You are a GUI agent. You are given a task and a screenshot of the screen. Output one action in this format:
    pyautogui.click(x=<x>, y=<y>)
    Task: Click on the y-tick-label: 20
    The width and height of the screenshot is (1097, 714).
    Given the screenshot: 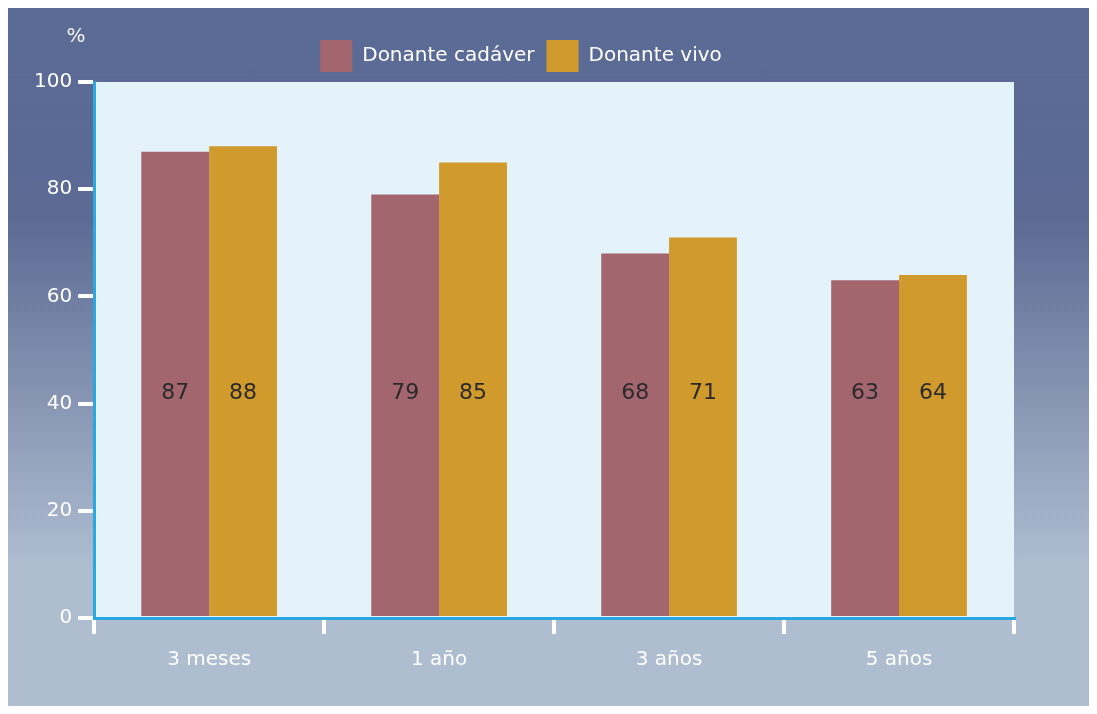 What is the action you would take?
    pyautogui.click(x=59, y=509)
    